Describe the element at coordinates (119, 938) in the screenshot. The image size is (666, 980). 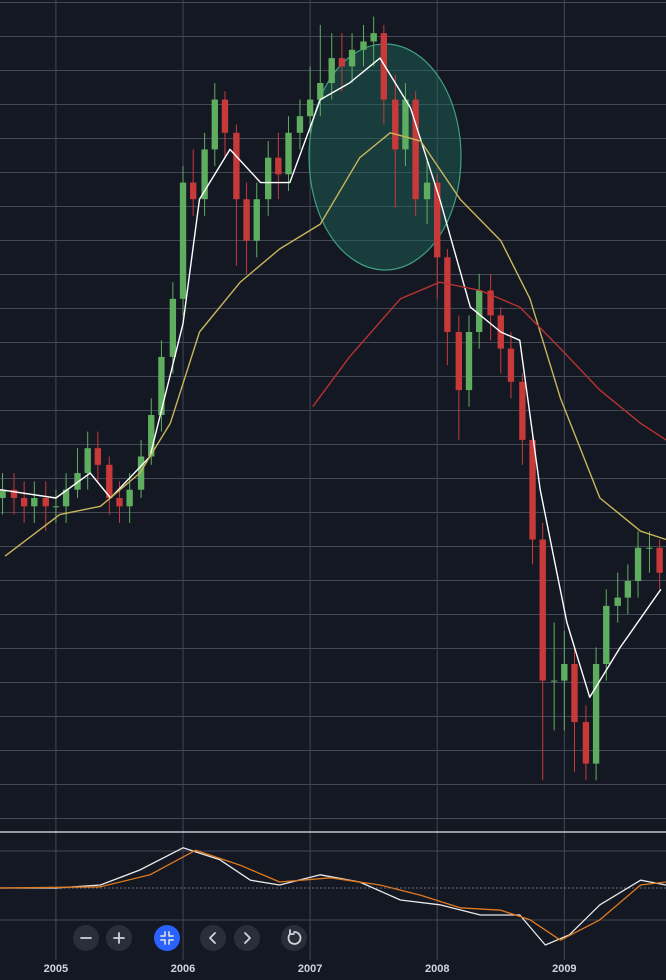
I see `zoom-in-button` at that location.